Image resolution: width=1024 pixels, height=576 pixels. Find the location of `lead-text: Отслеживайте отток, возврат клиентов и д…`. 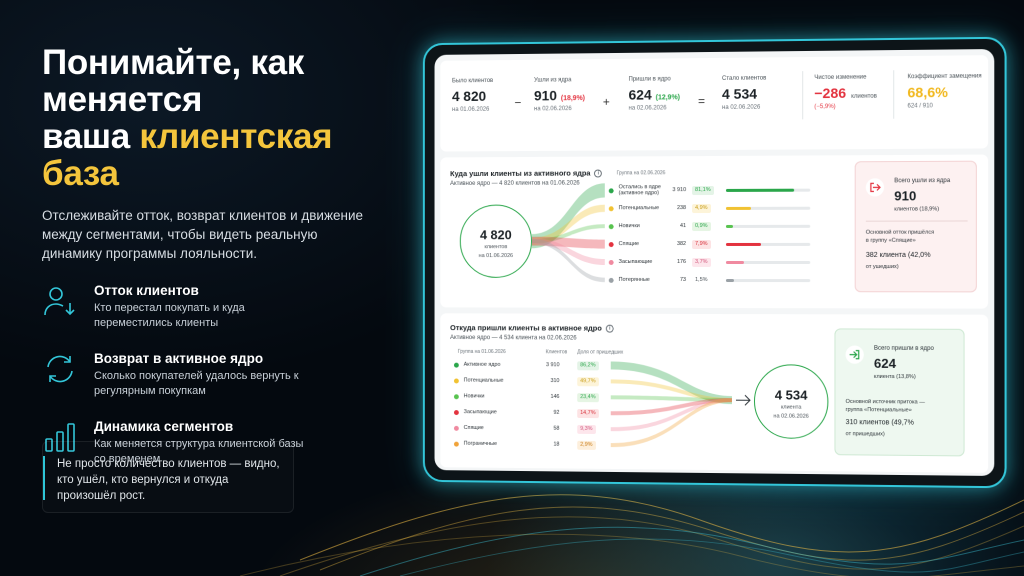

lead-text: Отслеживайте отток, возврат клиентов и д… is located at coordinates (207, 234).